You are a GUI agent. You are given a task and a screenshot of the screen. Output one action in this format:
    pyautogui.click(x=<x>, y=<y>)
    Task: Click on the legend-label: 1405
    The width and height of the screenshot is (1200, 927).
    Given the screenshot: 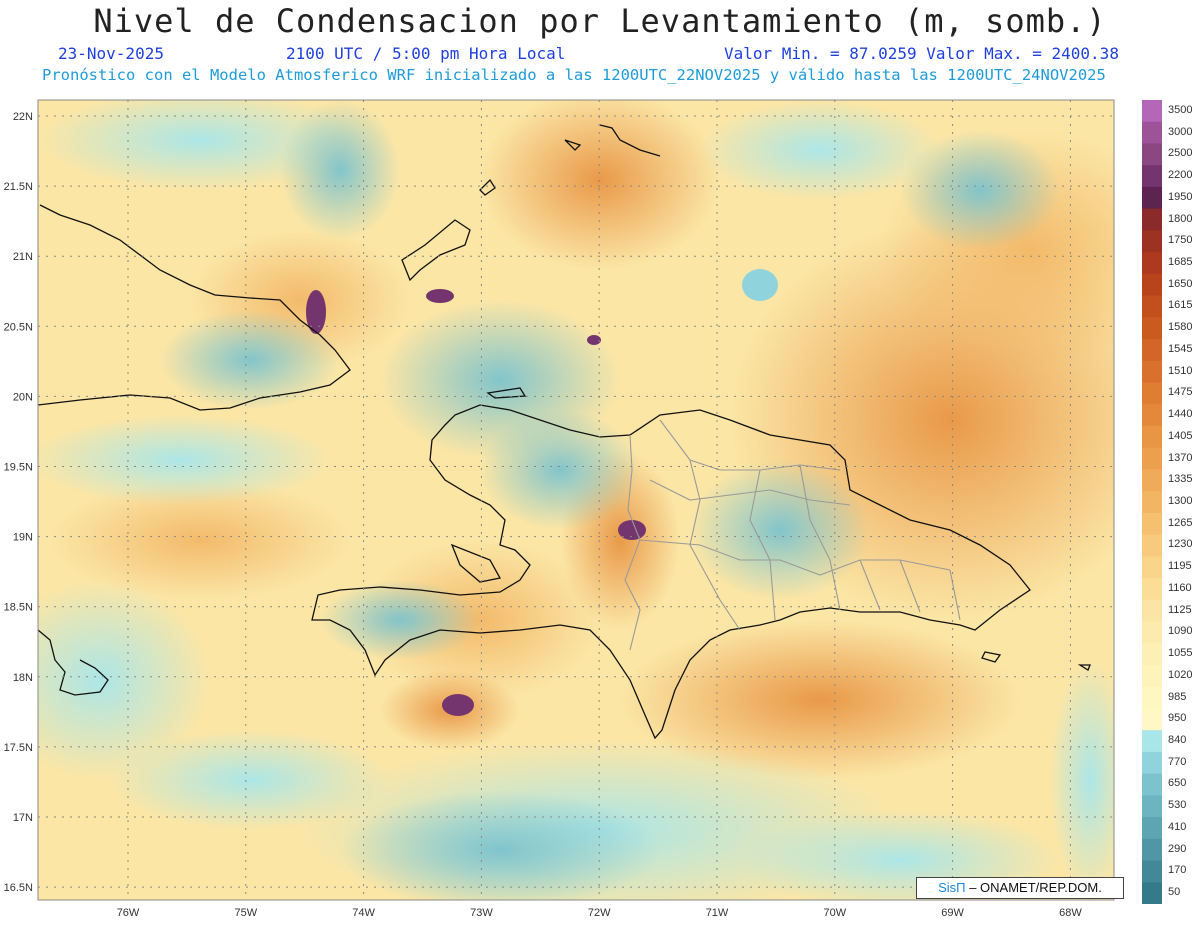 What is the action you would take?
    pyautogui.click(x=1180, y=435)
    